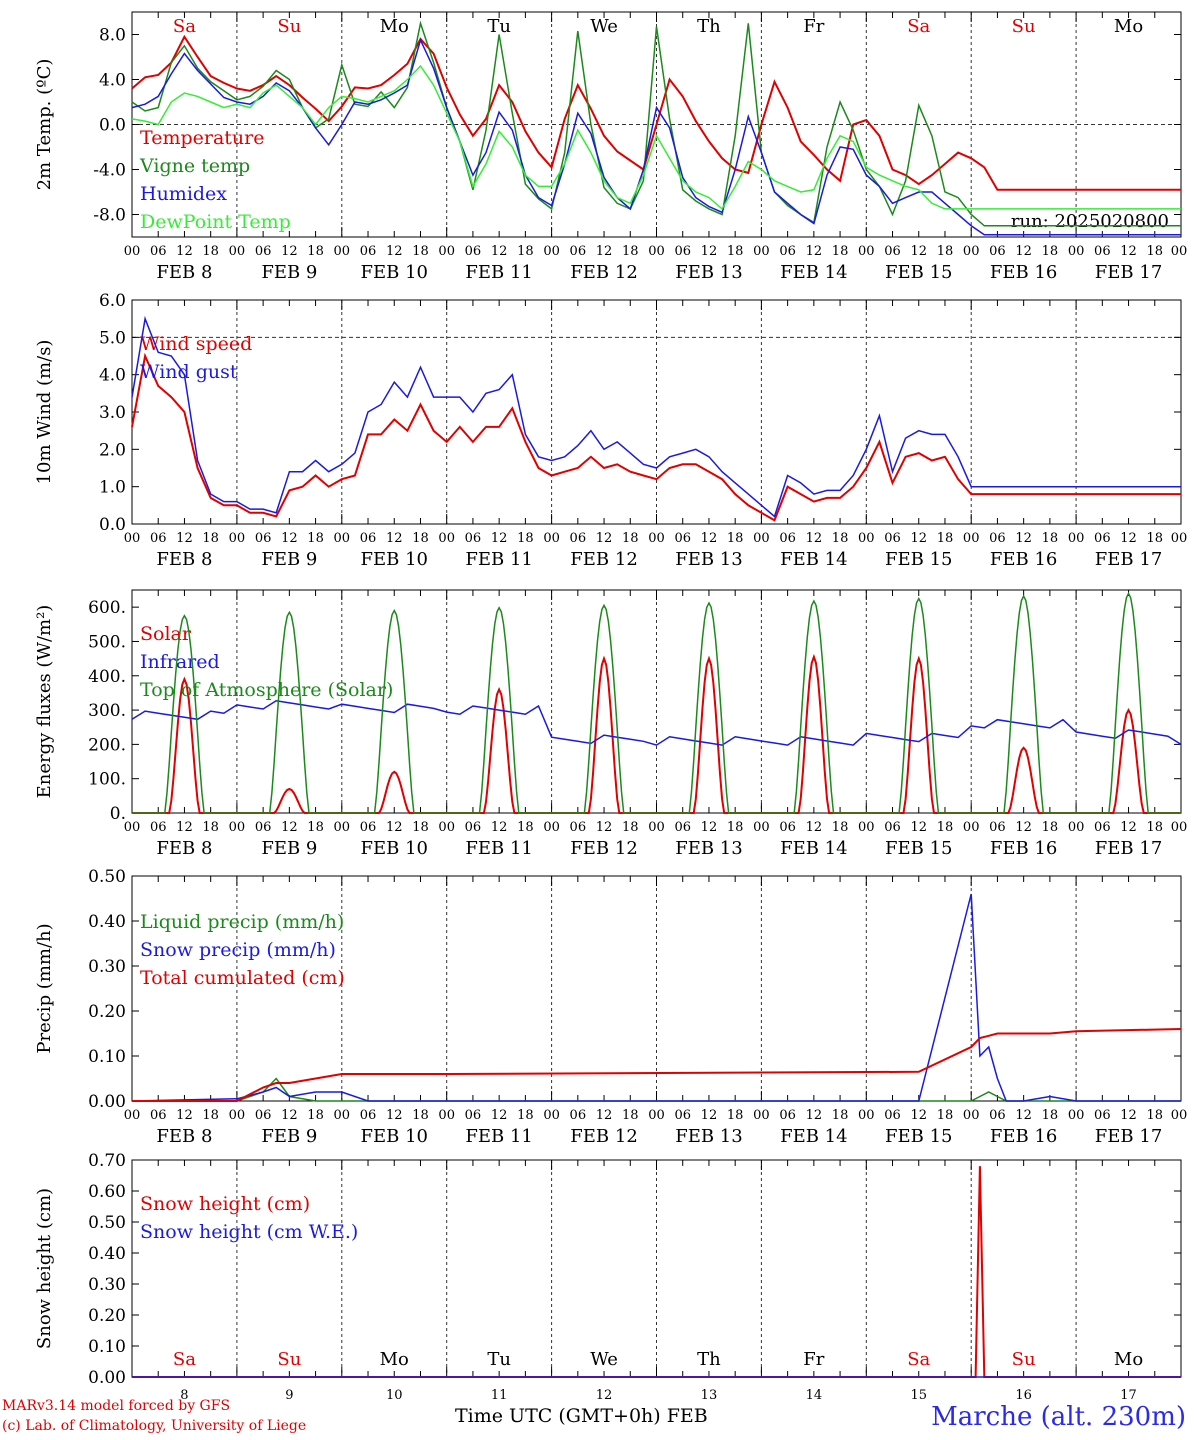 This screenshot has width=1194, height=1440. Describe the element at coordinates (242, 922) in the screenshot. I see `legend-entry: Liquid precip (mm/h)` at that location.